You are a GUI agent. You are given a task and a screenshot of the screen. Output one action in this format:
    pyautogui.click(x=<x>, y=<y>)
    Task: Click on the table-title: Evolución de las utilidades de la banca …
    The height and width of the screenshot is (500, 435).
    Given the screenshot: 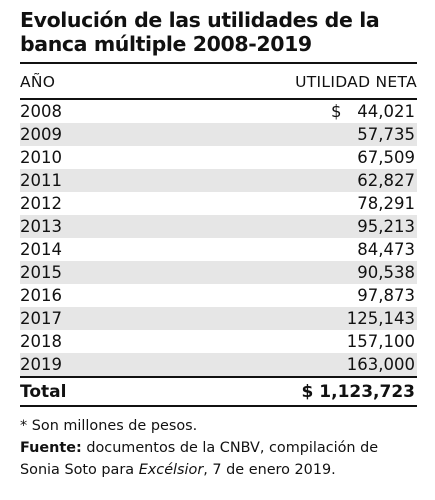 What is the action you would take?
    pyautogui.click(x=218, y=36)
    